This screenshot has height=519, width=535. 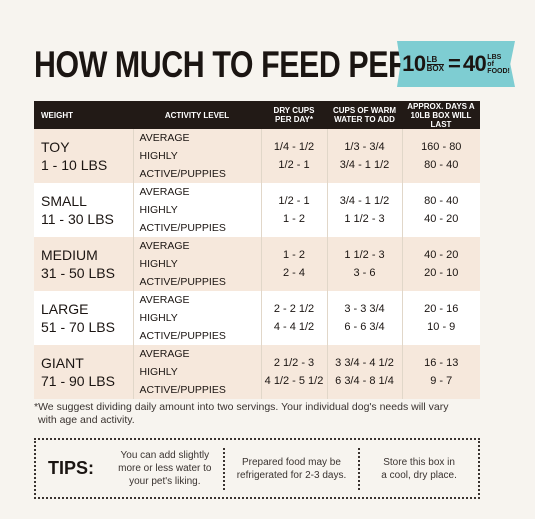 I want to click on days-cell: 20 - 16 10 - 9, so click(x=441, y=318).